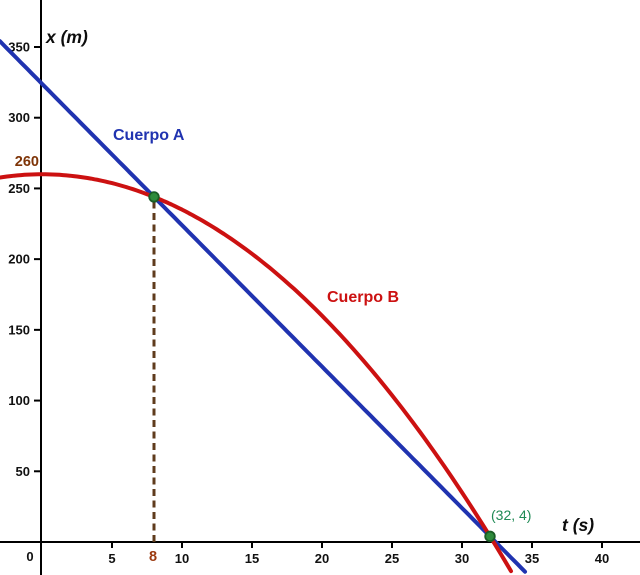 The width and height of the screenshot is (640, 575). What do you see at coordinates (19, 188) in the screenshot?
I see `y-tick-label: 250` at bounding box center [19, 188].